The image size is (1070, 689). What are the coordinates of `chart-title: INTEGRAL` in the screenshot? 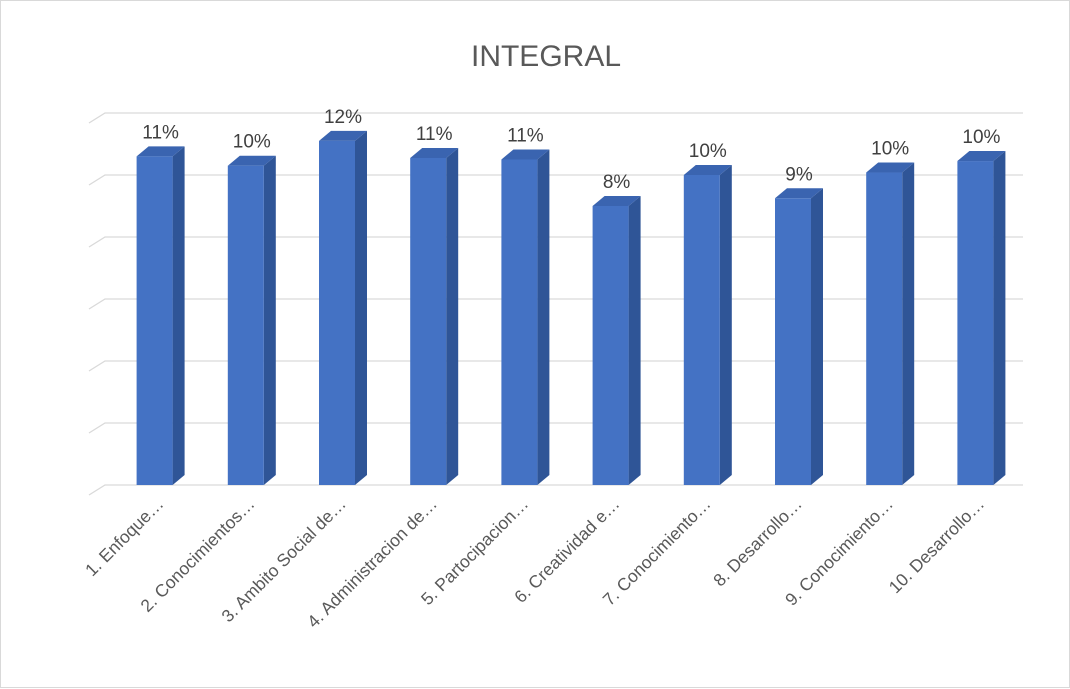 It's located at (546, 56).